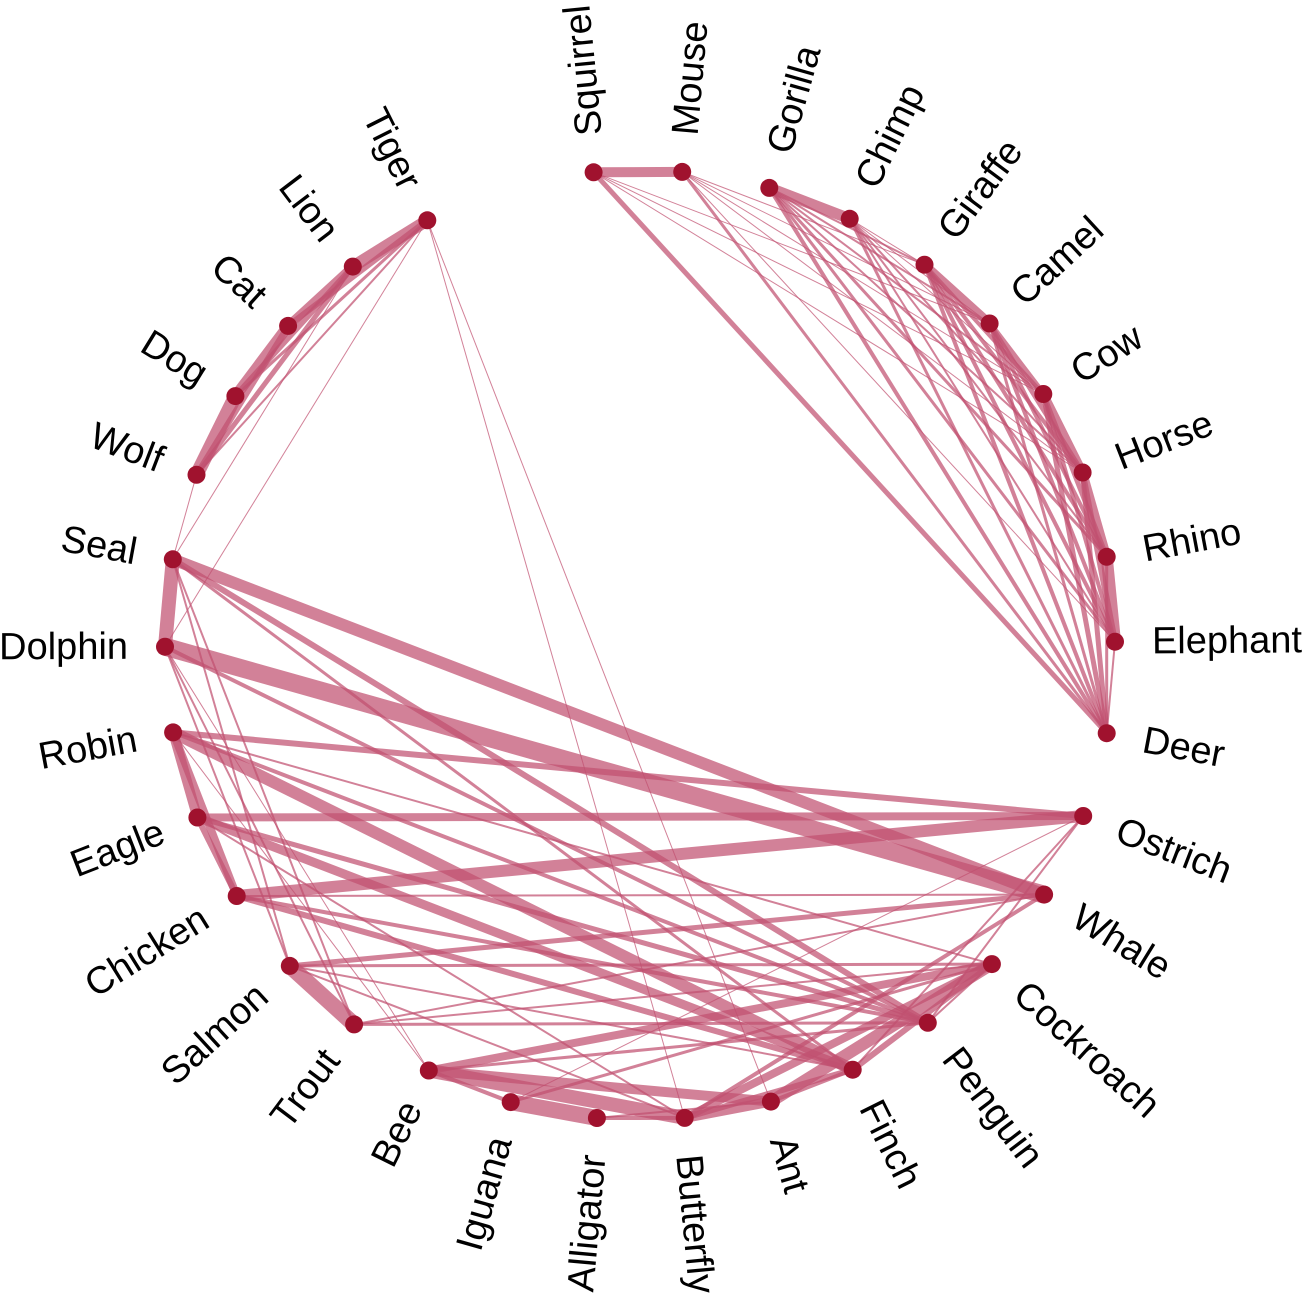 Image resolution: width=1306 pixels, height=1297 pixels. Describe the element at coordinates (274, 371) in the screenshot. I see `edge-lion-wolf` at that location.